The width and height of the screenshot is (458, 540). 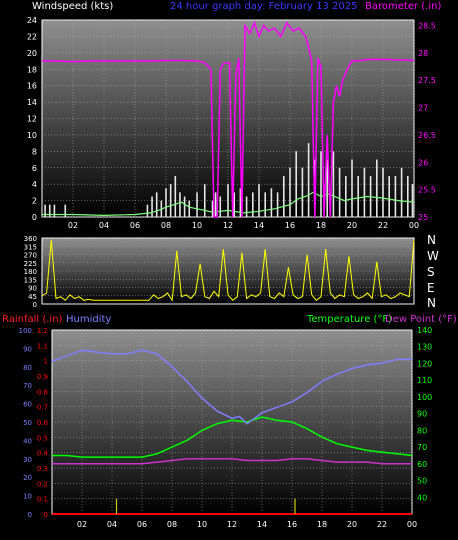 I want to click on barometer-tick-label: 26.5, so click(x=427, y=135).